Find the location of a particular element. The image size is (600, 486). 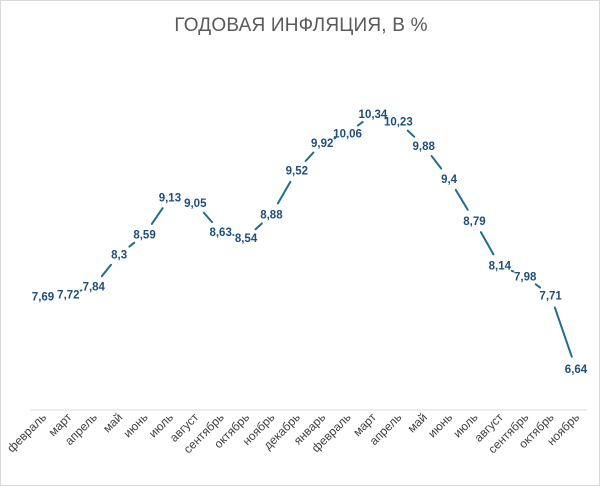

data-label: 9,52 is located at coordinates (297, 172).